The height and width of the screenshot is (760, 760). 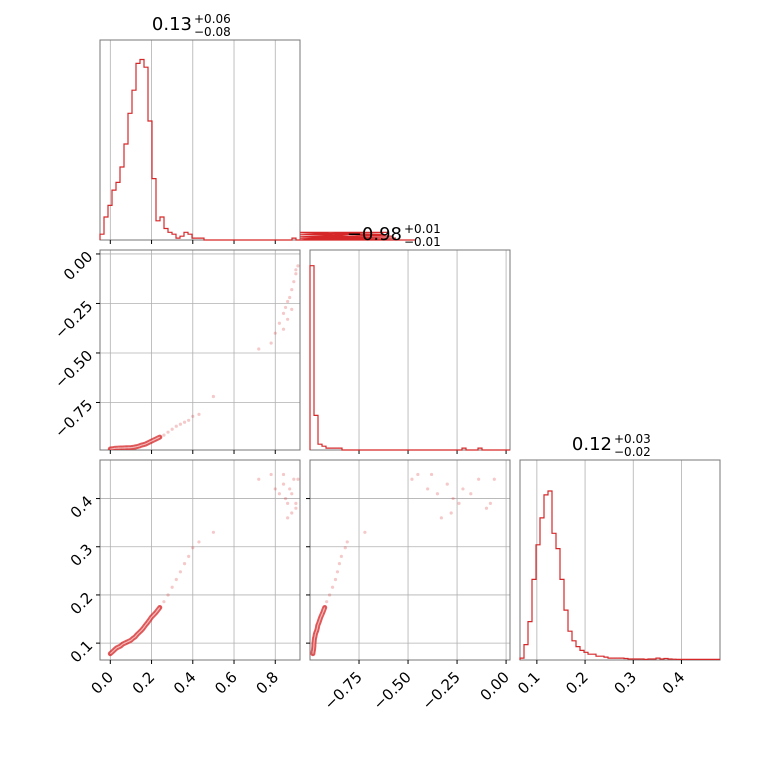 I want to click on y-tick-label: 0.1, so click(x=82, y=652).